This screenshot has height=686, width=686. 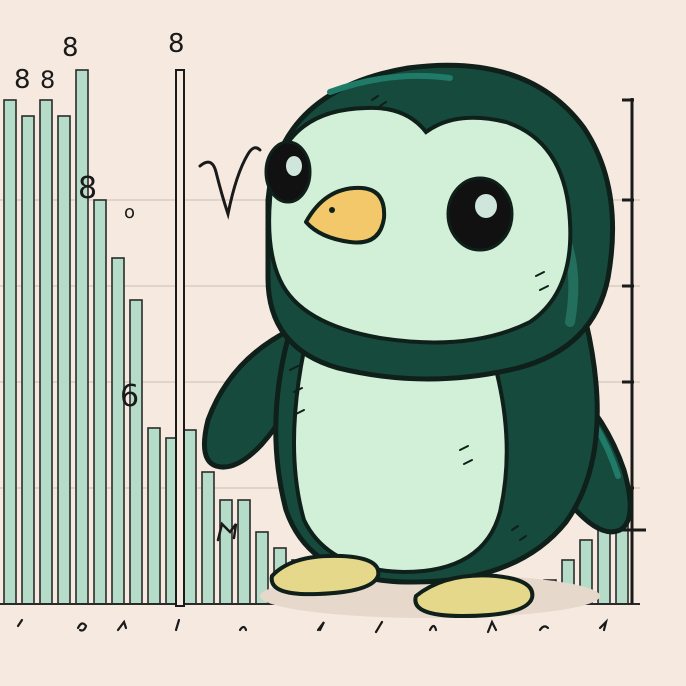 What do you see at coordinates (227, 531) in the screenshot?
I see `small-doodle` at bounding box center [227, 531].